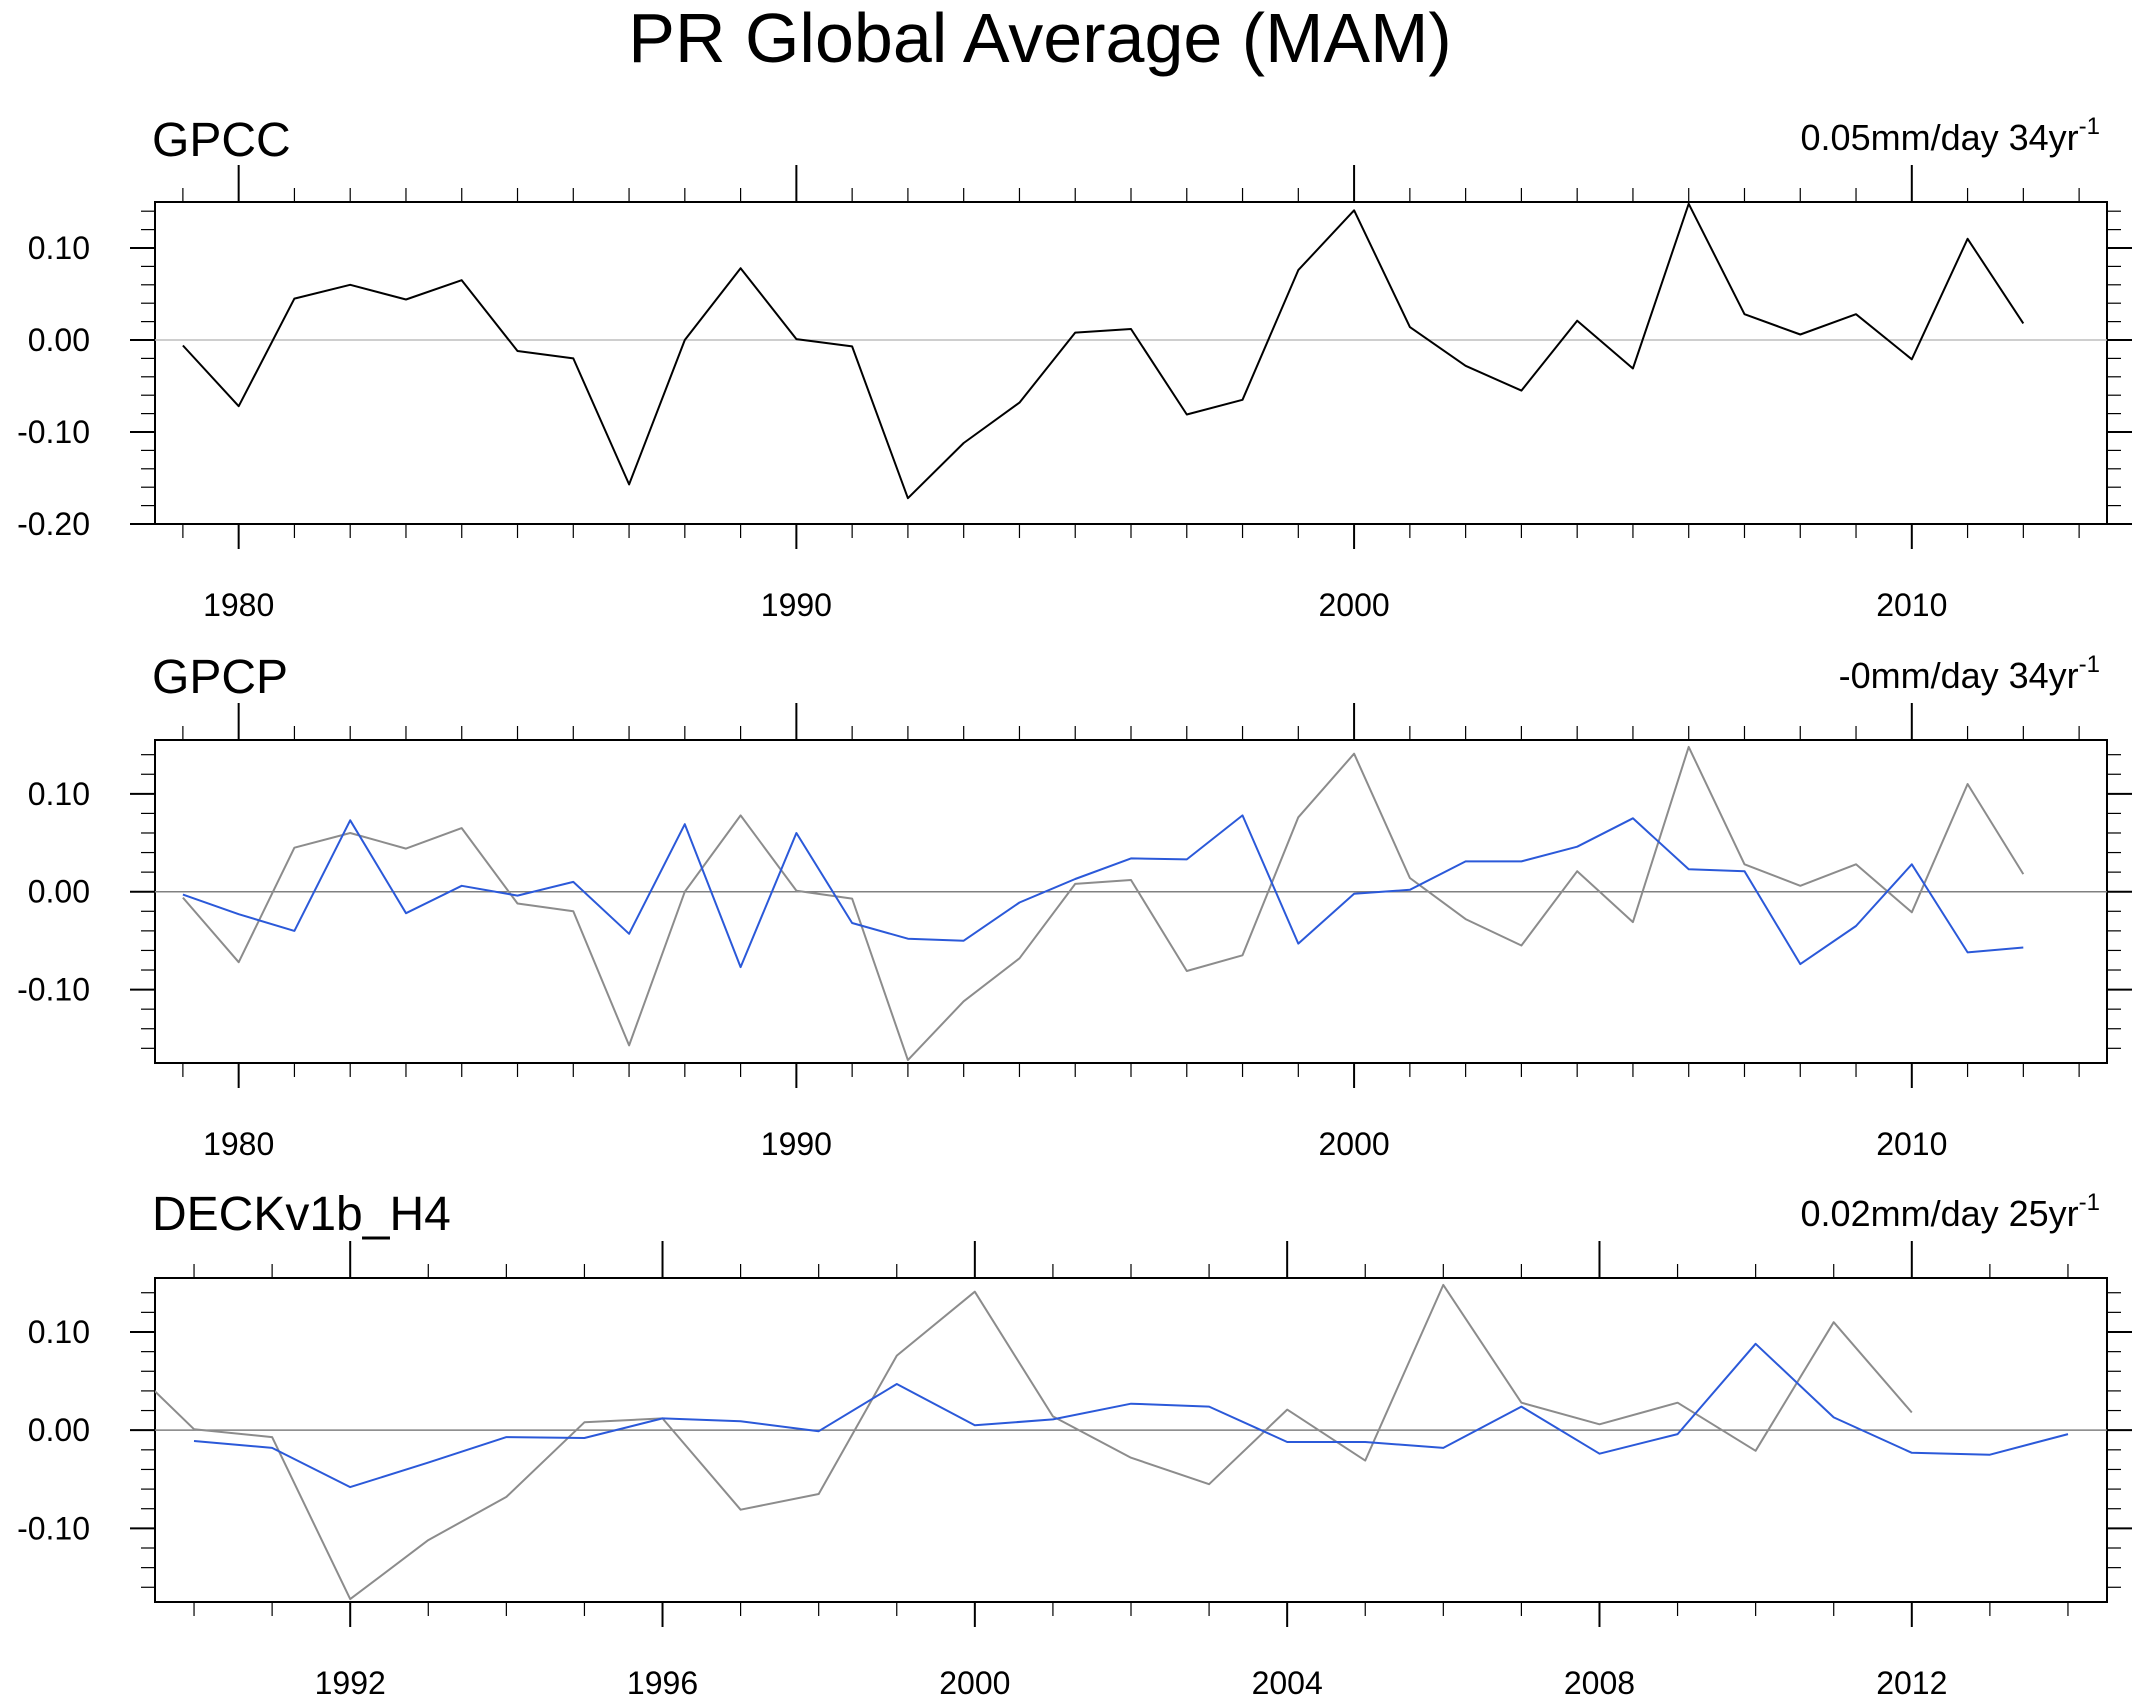  I want to click on x-tick-label: 2008, so click(1599, 1683).